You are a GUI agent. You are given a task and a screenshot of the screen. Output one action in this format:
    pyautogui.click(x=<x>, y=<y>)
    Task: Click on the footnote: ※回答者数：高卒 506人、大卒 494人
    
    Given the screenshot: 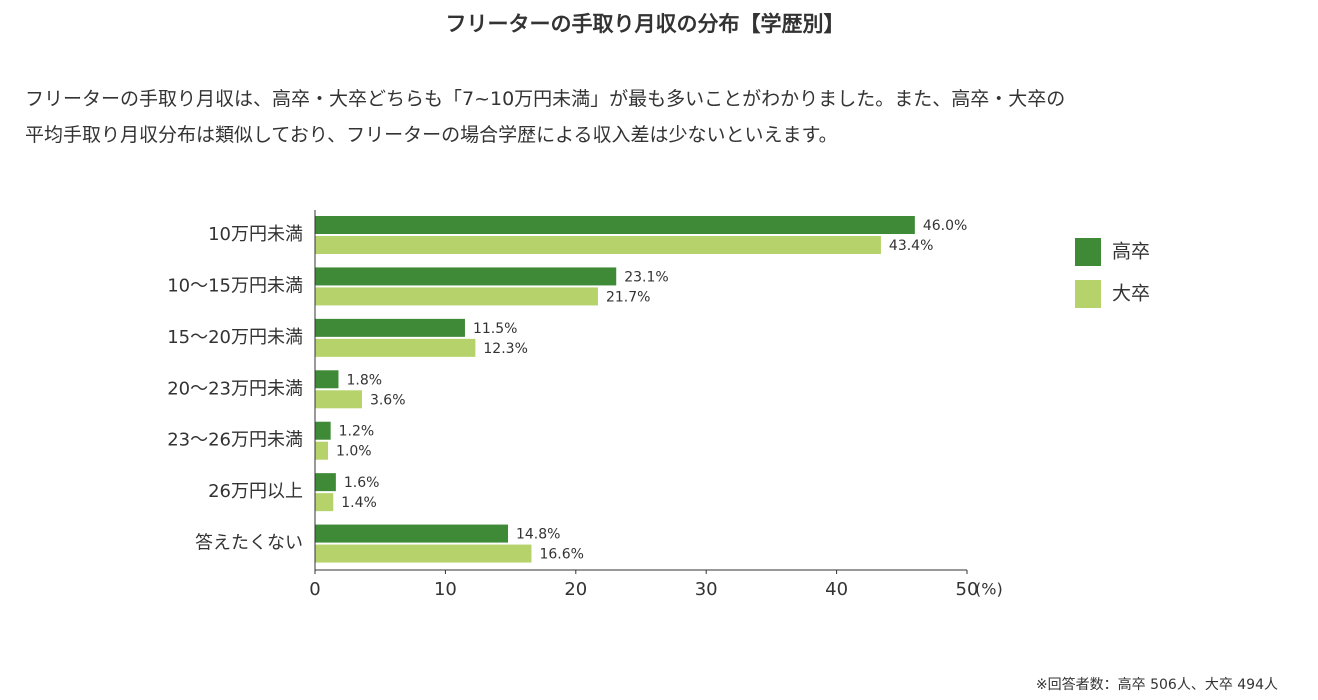 What is the action you would take?
    pyautogui.click(x=1156, y=685)
    